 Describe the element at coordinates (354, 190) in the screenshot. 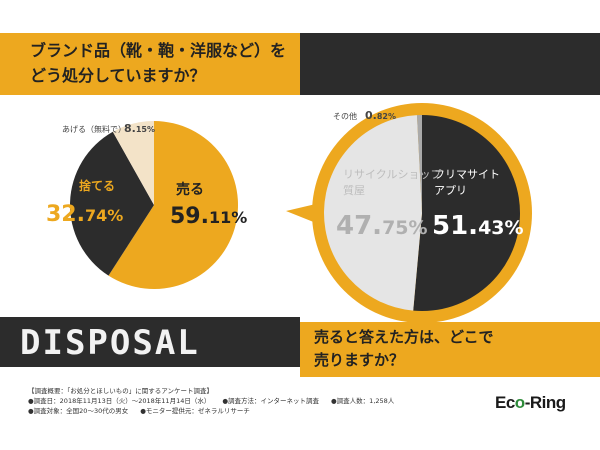

I see `label-recycle-shop-line-2: 質屋` at that location.